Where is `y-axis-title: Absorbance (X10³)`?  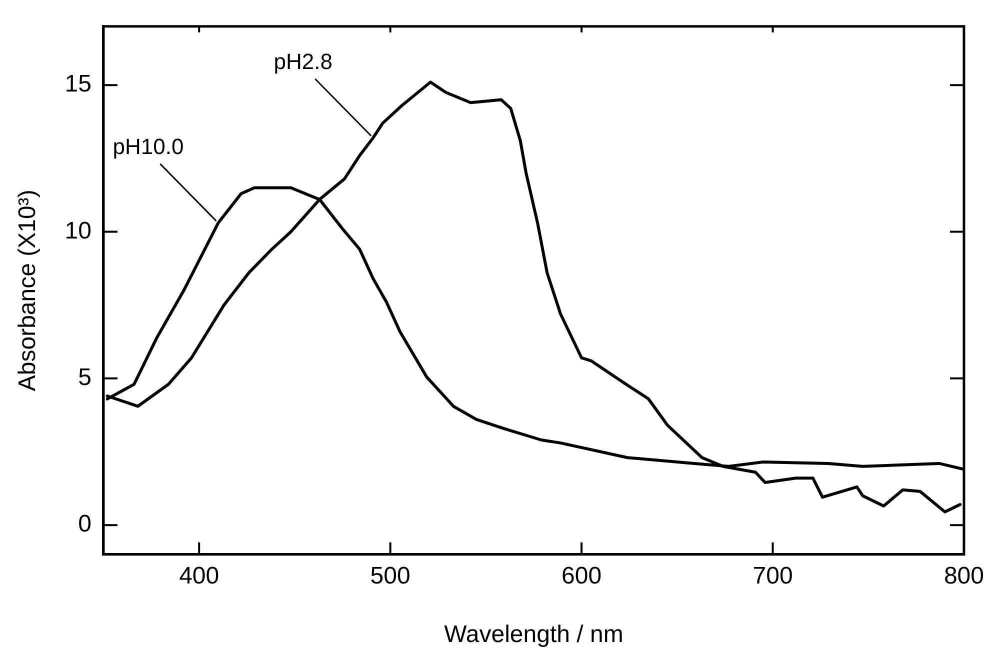
y-axis-title: Absorbance (X10³) is located at coordinates (28, 291).